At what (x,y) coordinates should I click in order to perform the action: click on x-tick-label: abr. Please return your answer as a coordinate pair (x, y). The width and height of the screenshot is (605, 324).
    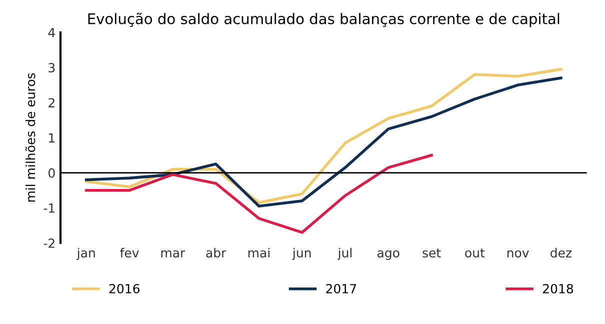
    Looking at the image, I should click on (216, 253).